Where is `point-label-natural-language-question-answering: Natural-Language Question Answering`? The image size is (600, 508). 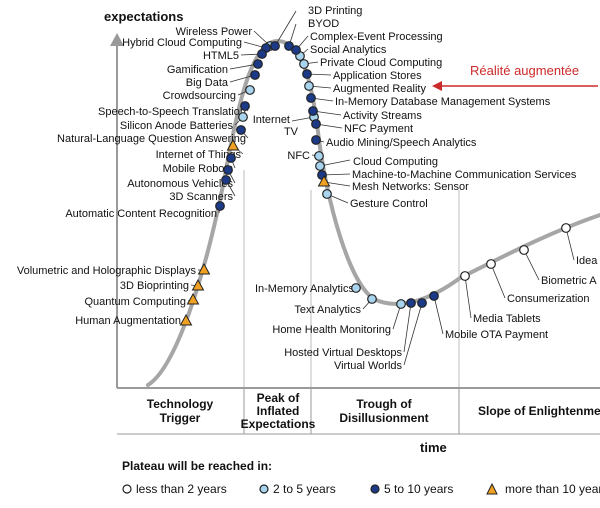 point-label-natural-language-question-answering: Natural-Language Question Answering is located at coordinates (151, 139).